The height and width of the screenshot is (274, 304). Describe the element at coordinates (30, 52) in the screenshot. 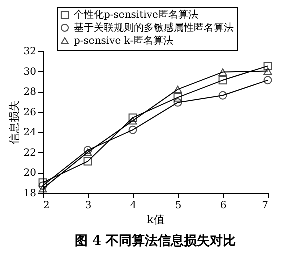

I see `y-tick-label: 32` at that location.